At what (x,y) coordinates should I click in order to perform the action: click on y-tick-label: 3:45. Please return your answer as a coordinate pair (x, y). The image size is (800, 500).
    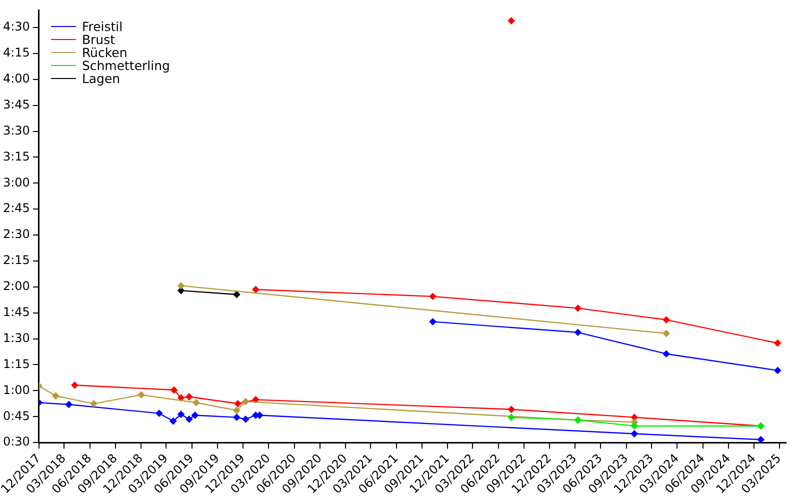
    Looking at the image, I should click on (16, 104).